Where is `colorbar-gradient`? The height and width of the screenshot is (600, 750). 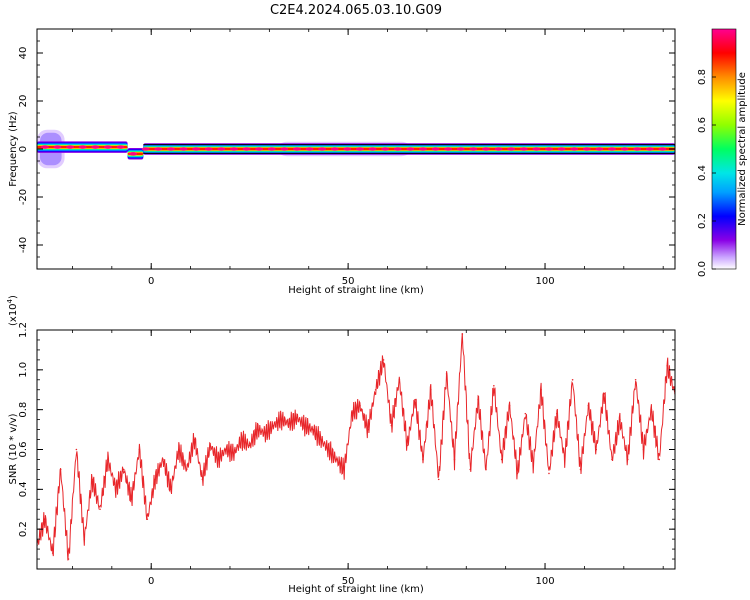 colorbar-gradient is located at coordinates (724, 149).